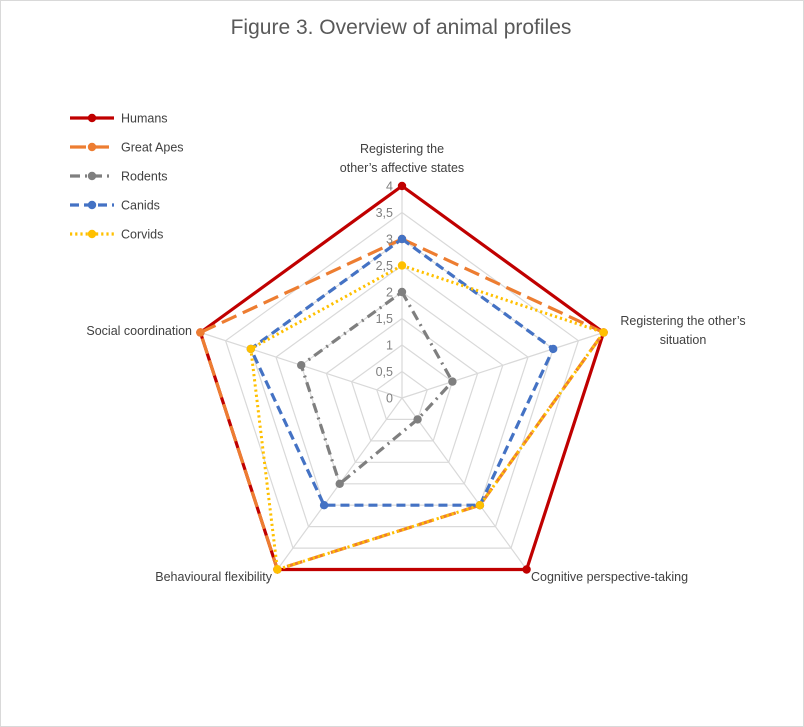 This screenshot has height=727, width=804. I want to click on legend-entry: Humans, so click(119, 119).